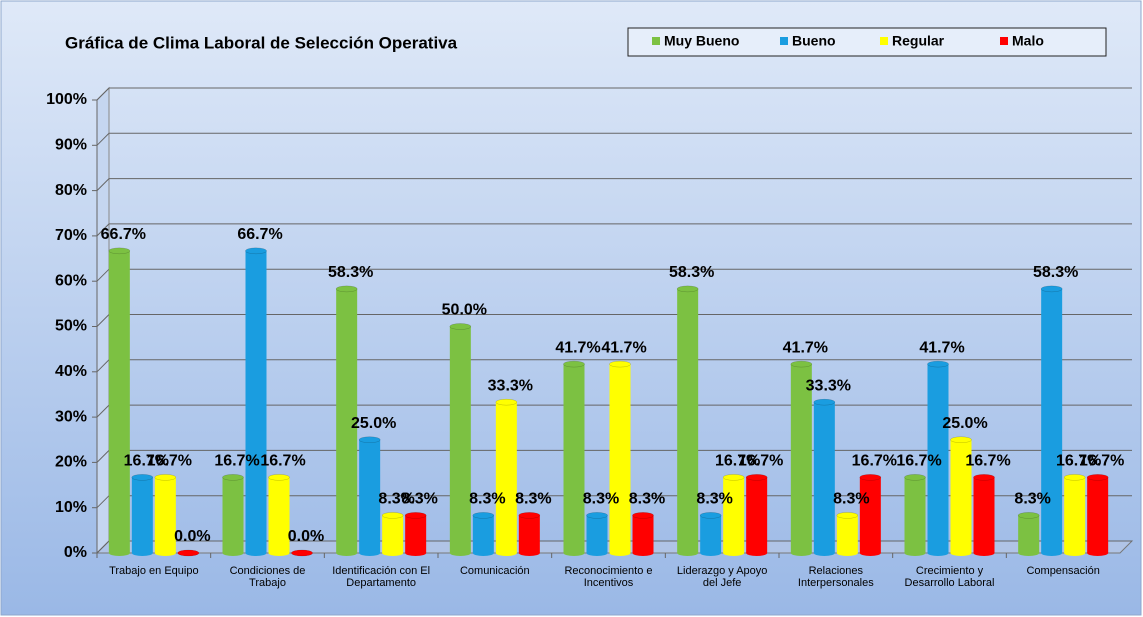  I want to click on x-tick-label: Compensación, so click(1063, 571).